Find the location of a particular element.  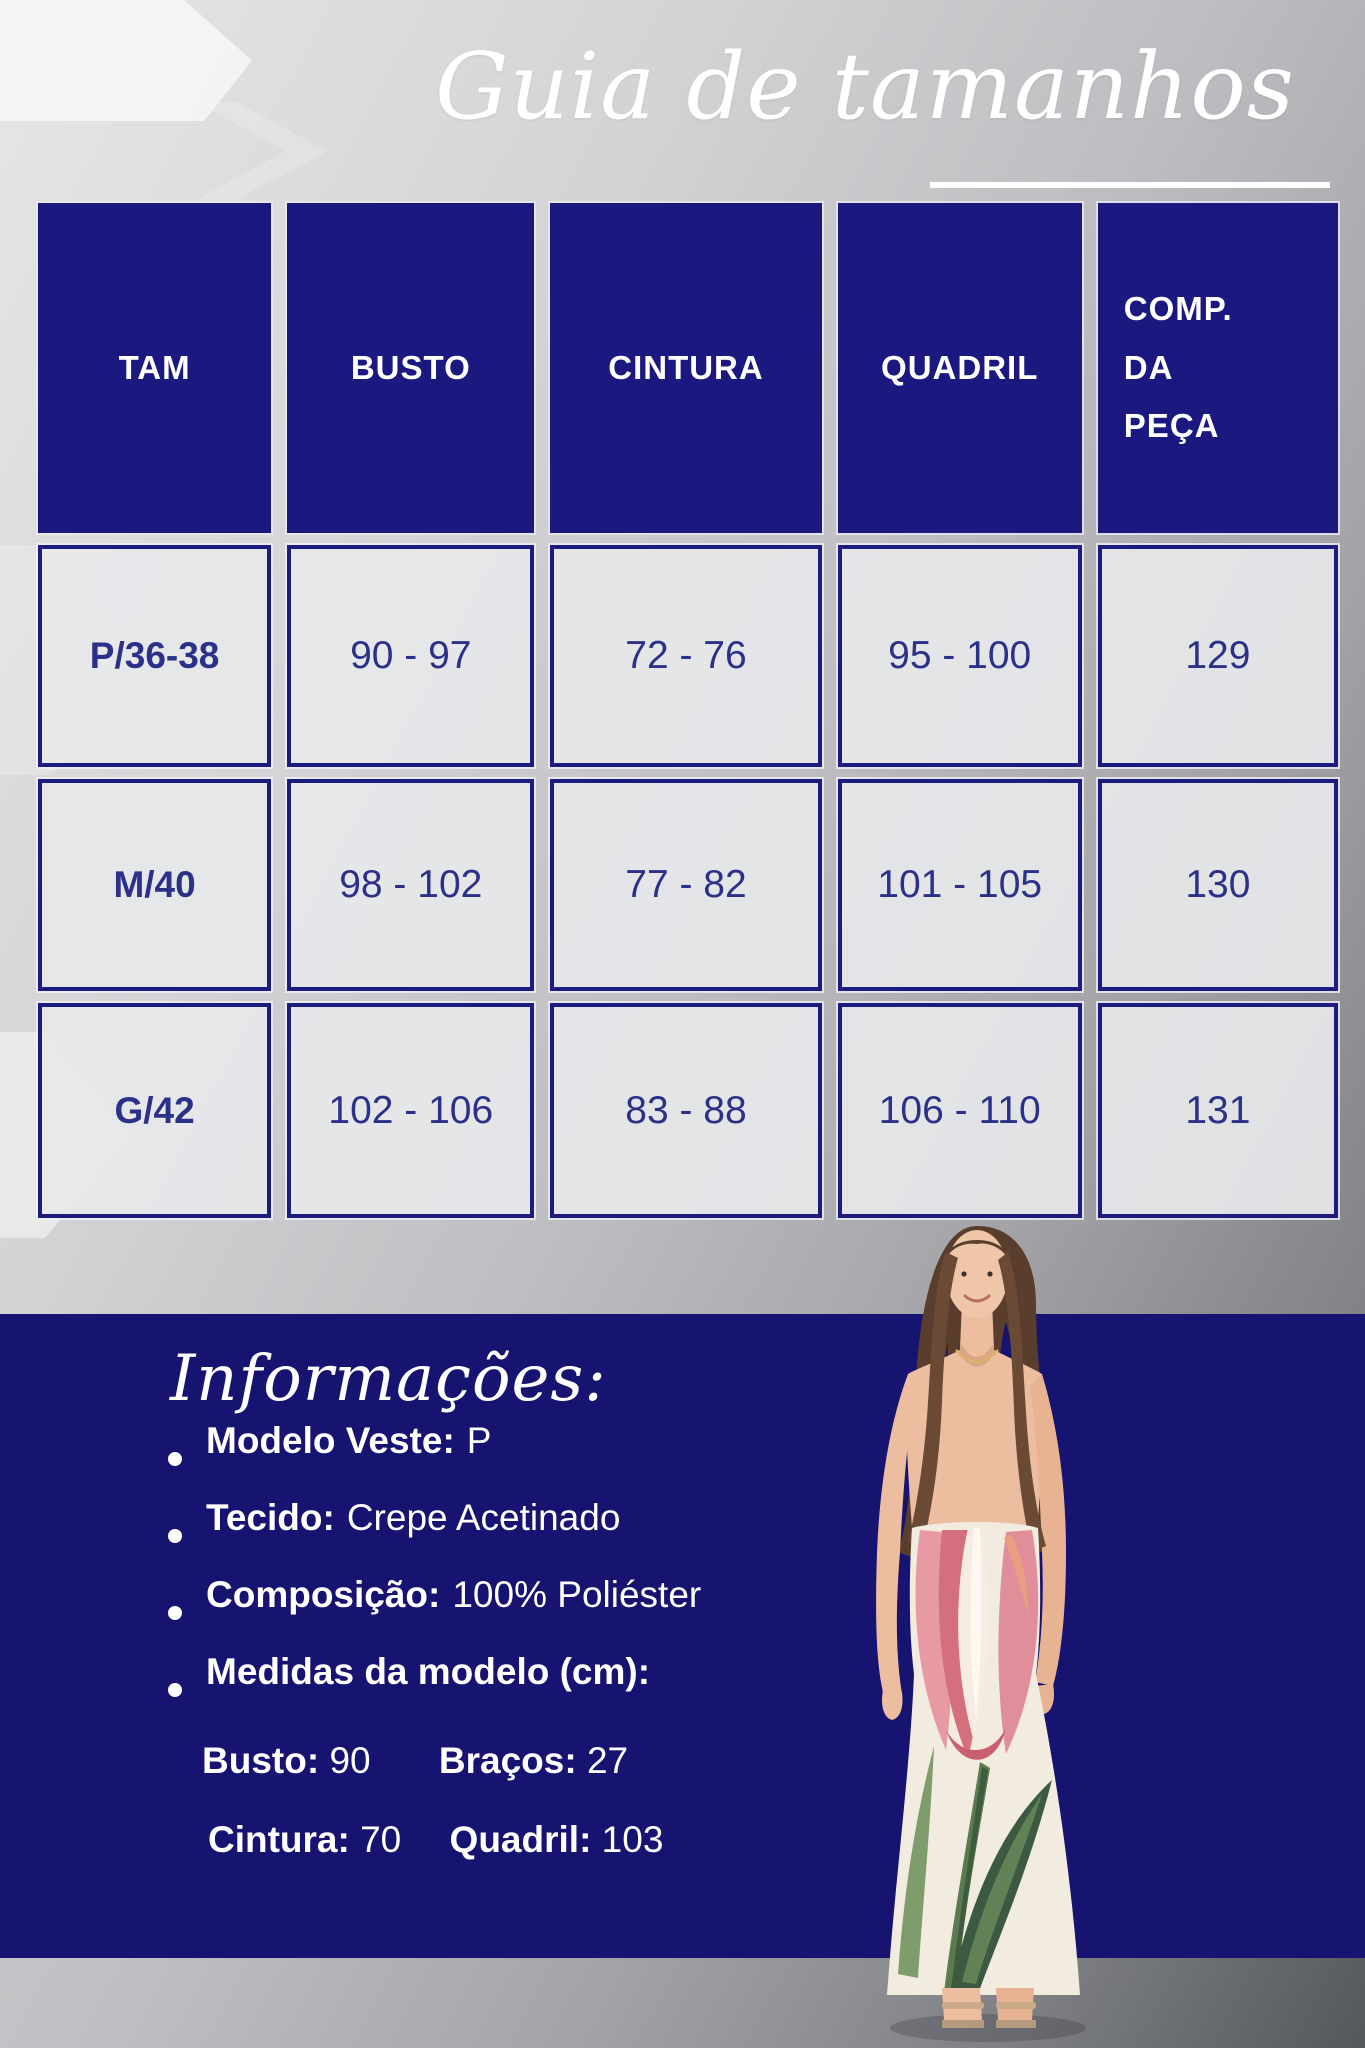

table-cell: 72 - 76 is located at coordinates (686, 656).